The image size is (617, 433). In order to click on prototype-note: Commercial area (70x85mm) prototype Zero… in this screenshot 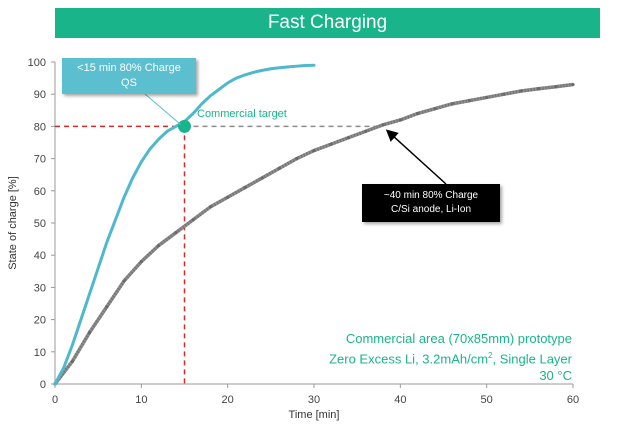, I will do `click(450, 357)`.